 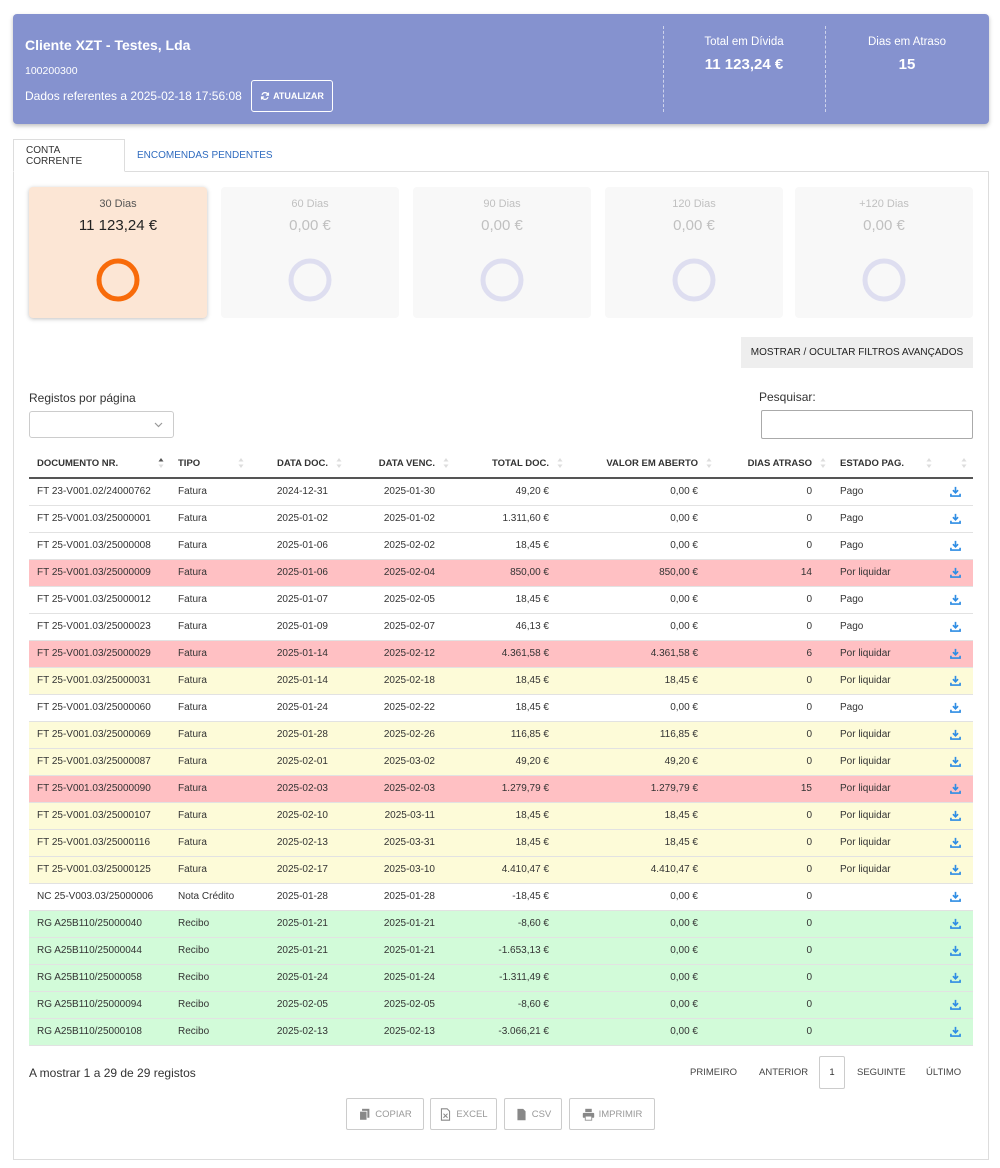 I want to click on copy-label: COPIAR, so click(x=393, y=1114).